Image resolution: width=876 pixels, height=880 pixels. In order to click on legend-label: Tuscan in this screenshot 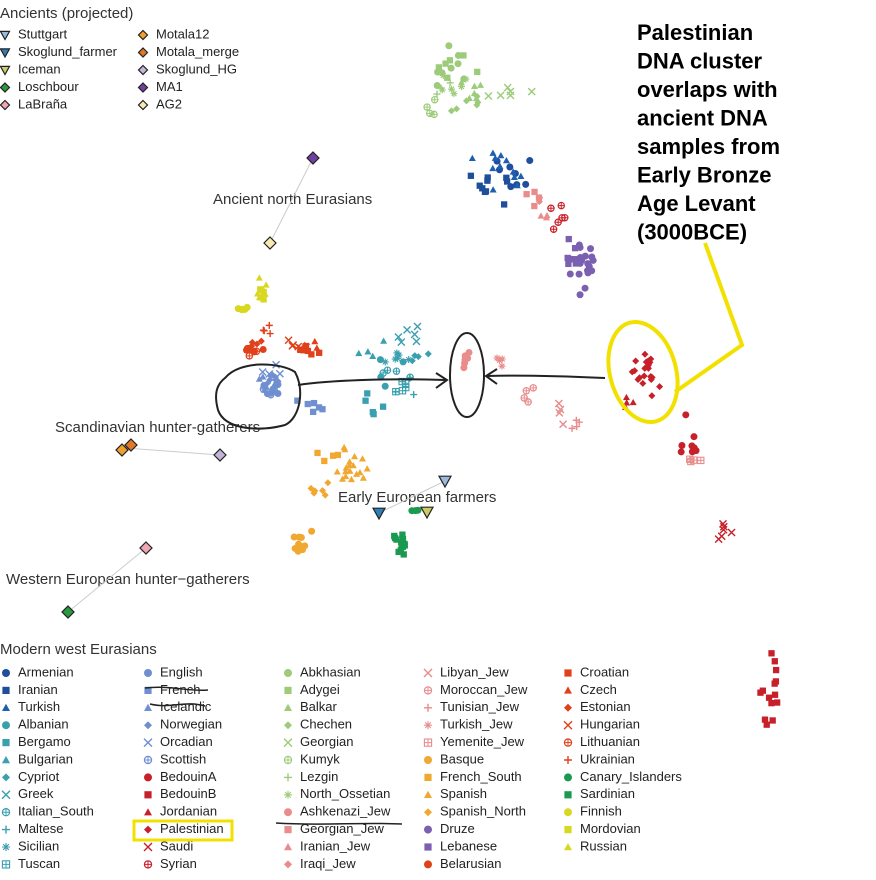, I will do `click(39, 863)`.